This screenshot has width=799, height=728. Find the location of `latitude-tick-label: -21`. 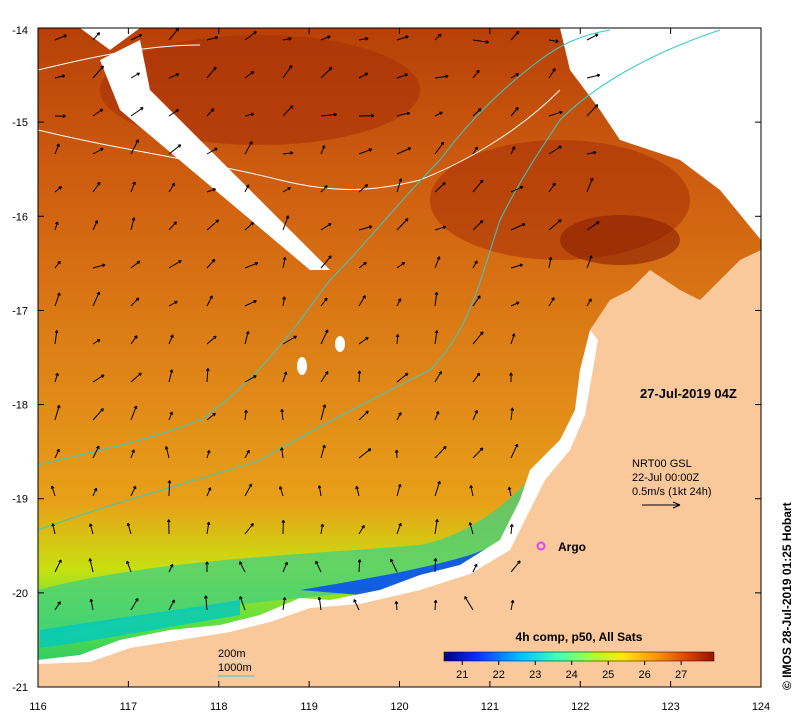

latitude-tick-label: -21 is located at coordinates (20, 688).